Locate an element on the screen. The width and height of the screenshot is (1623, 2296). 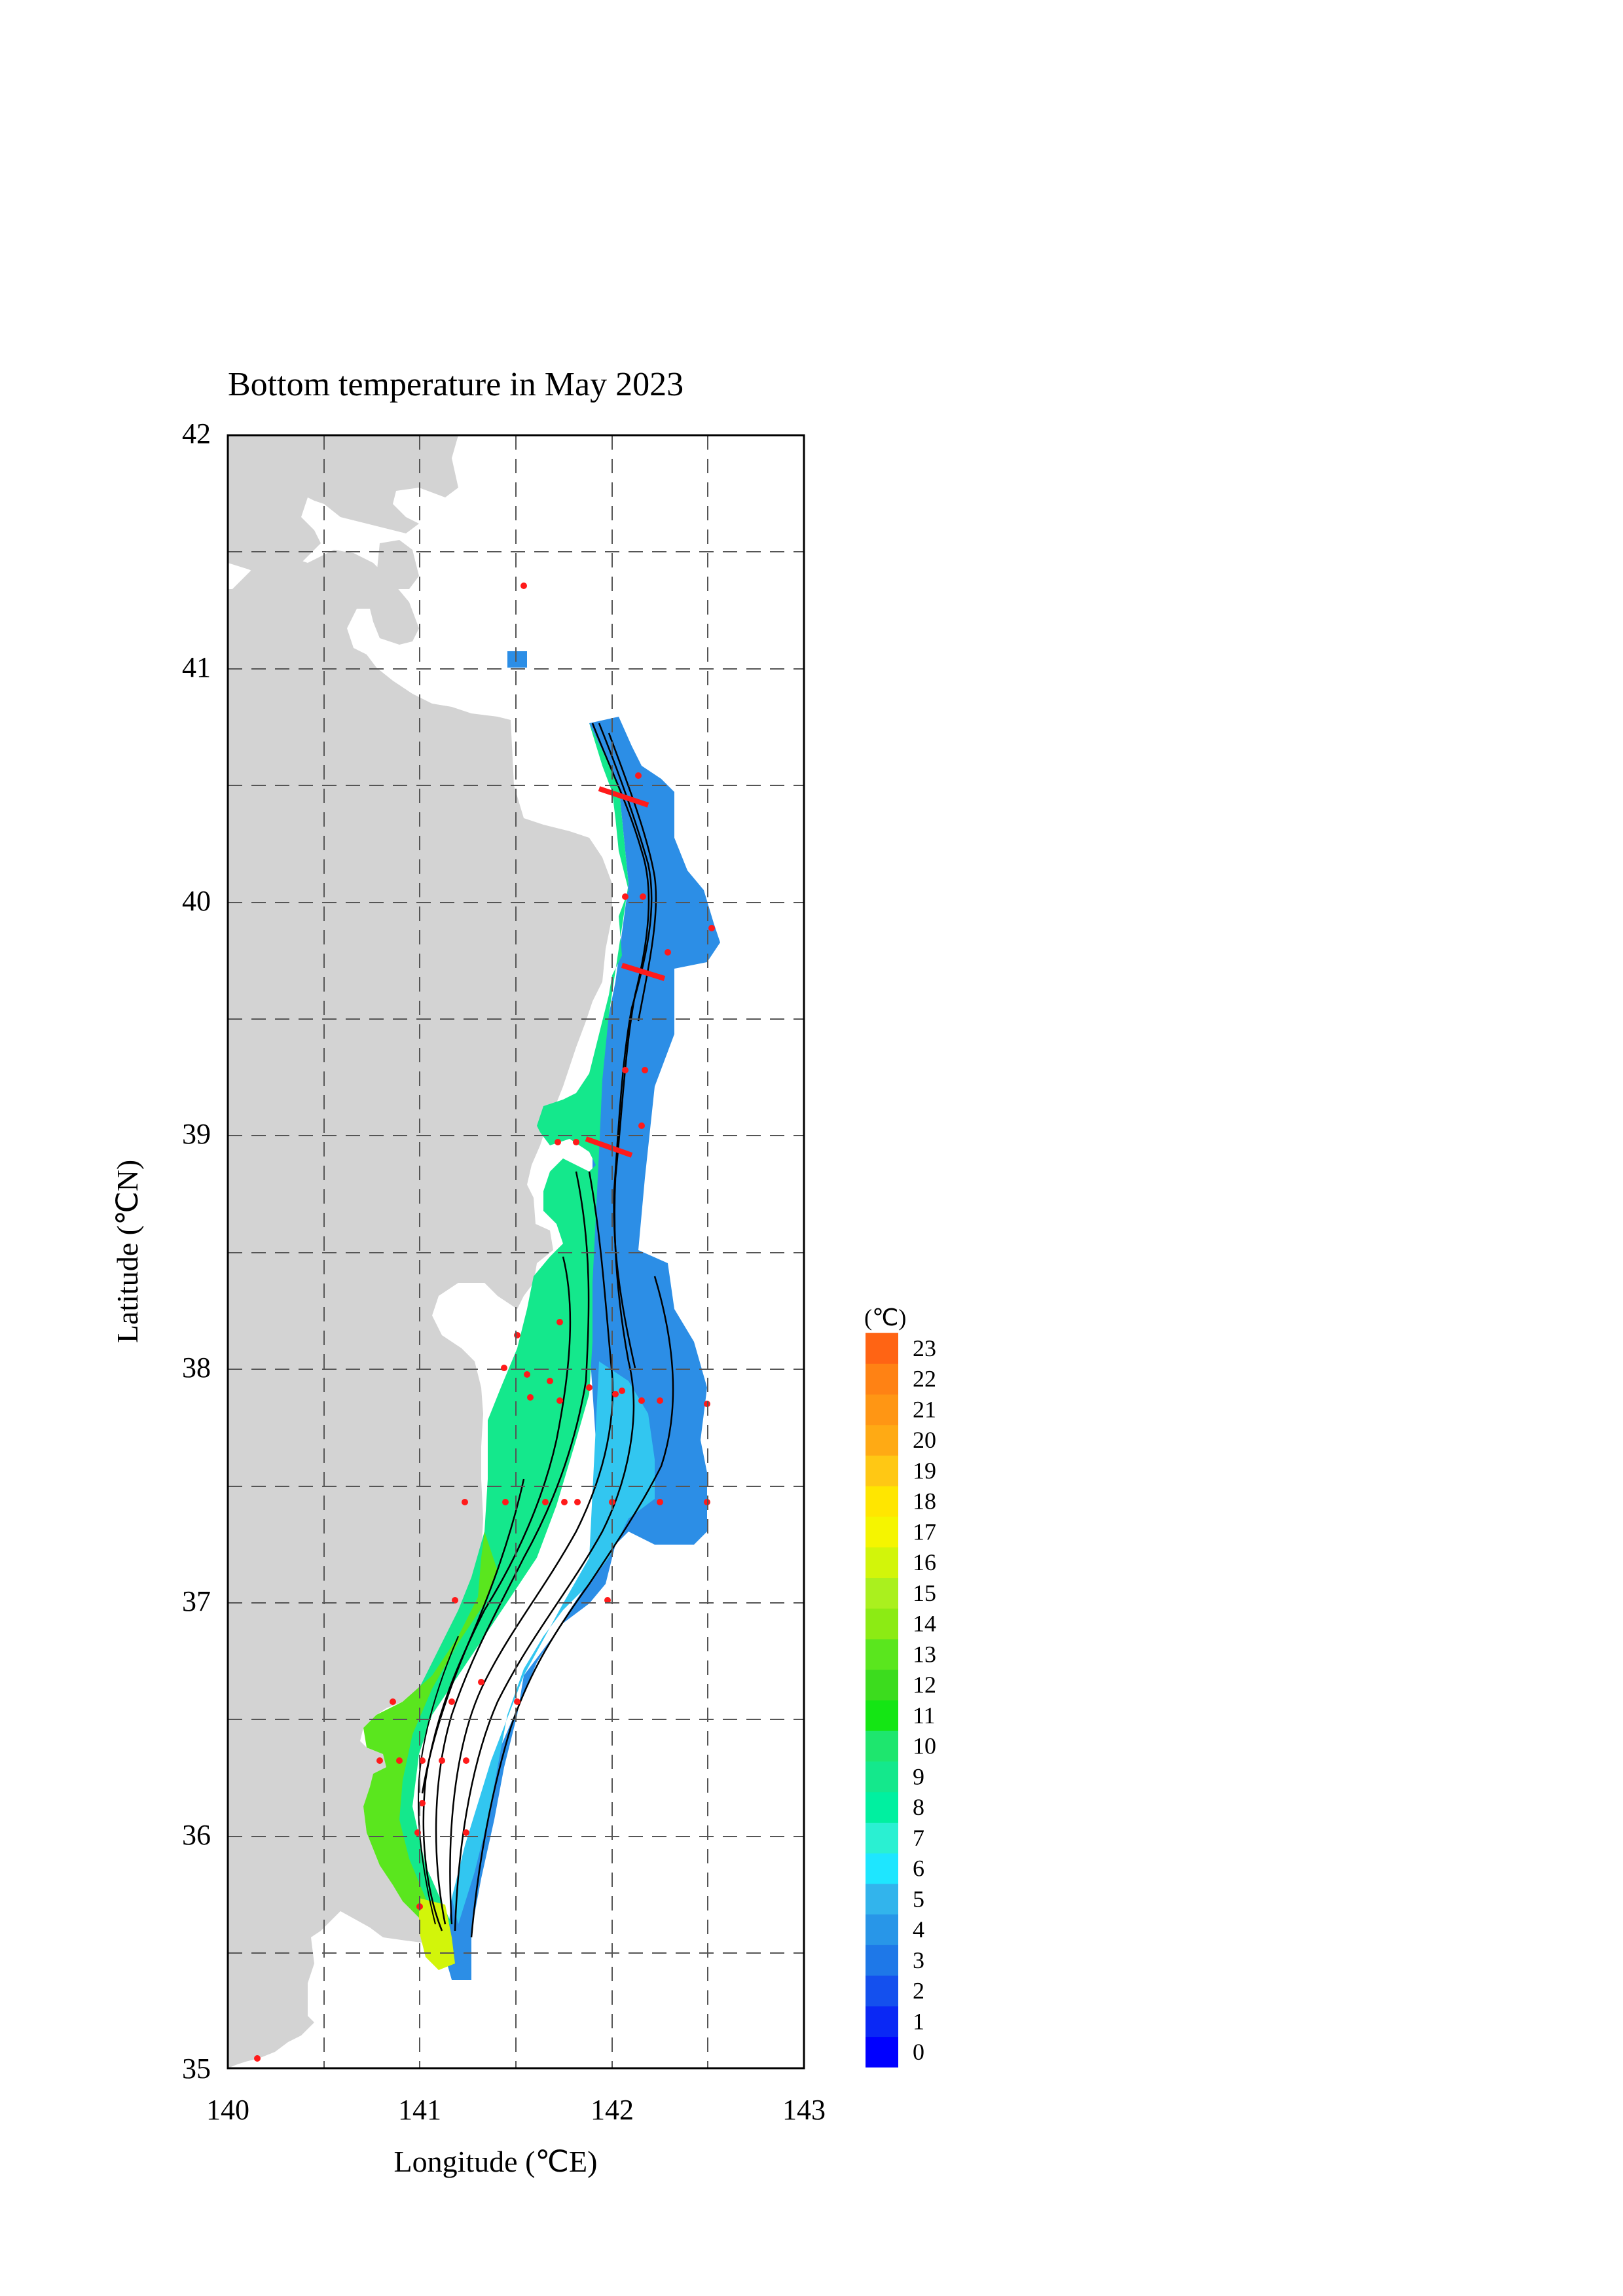
y-tick-label: 38 is located at coordinates (196, 1368).